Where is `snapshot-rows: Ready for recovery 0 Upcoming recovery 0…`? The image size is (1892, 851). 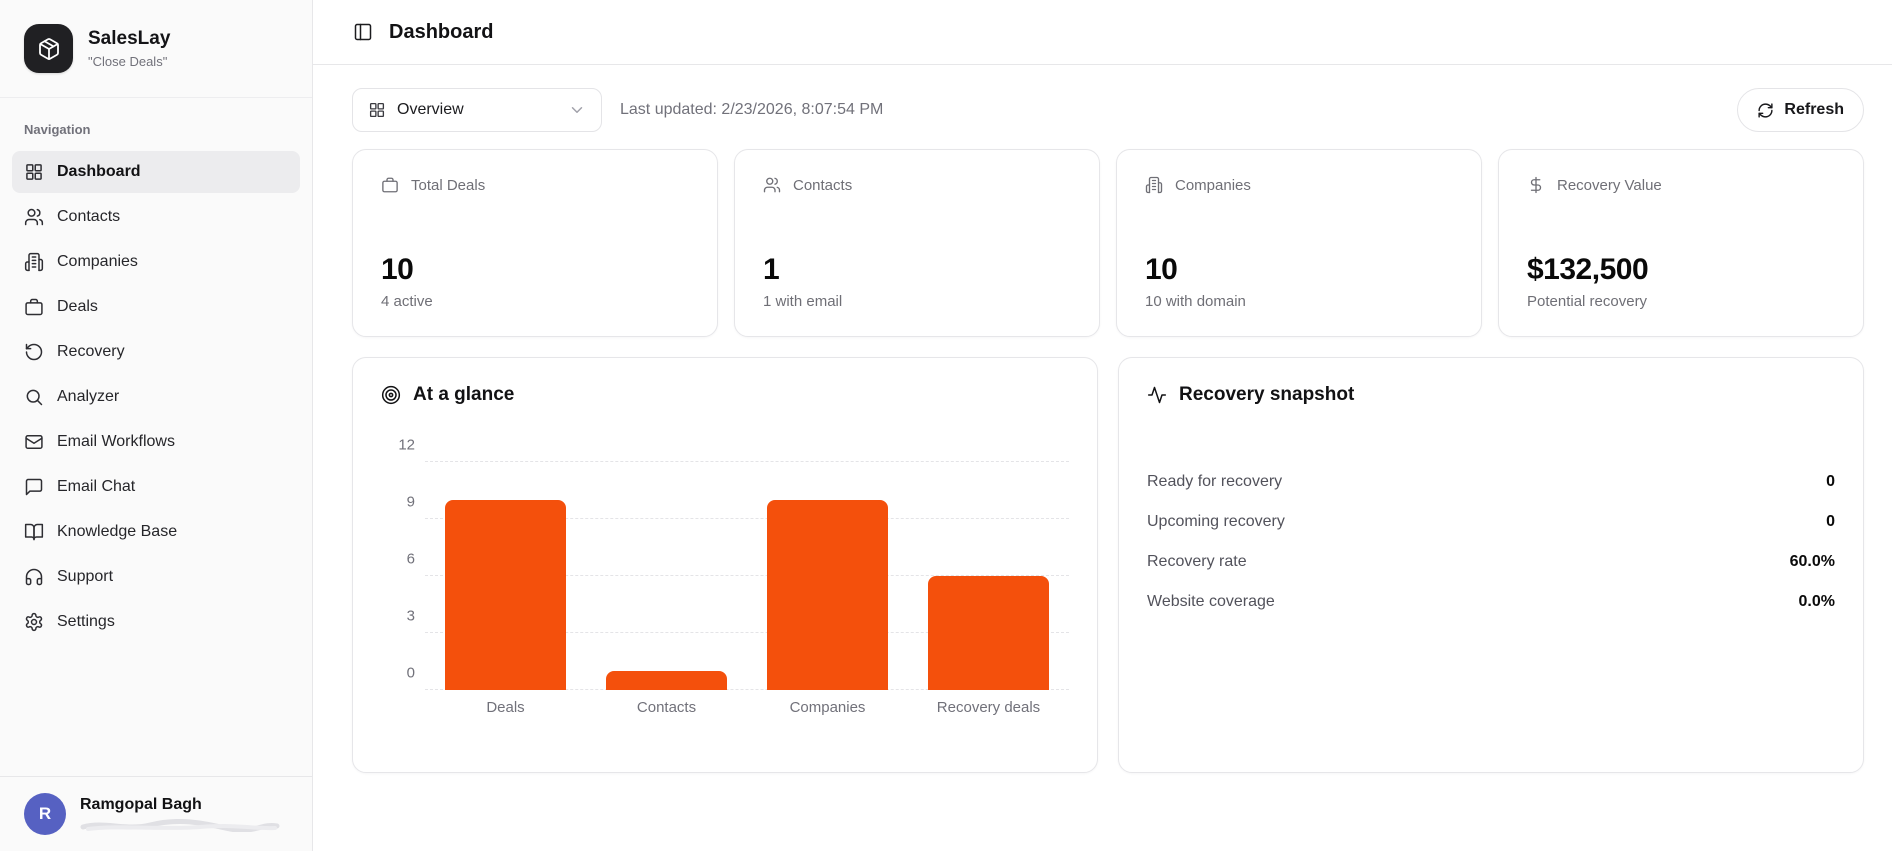 snapshot-rows: Ready for recovery 0 Upcoming recovery 0… is located at coordinates (1491, 542).